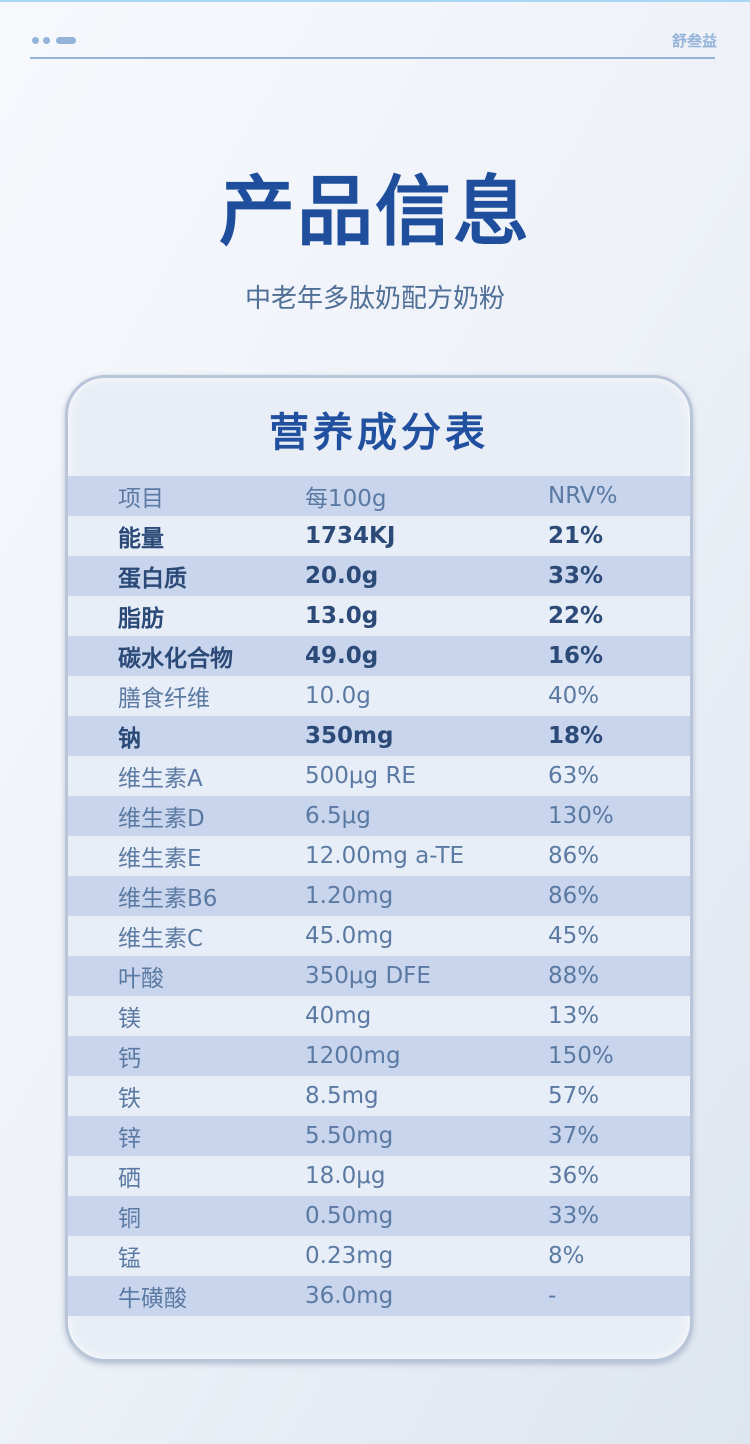  I want to click on brand-name: 舒叁益, so click(694, 41).